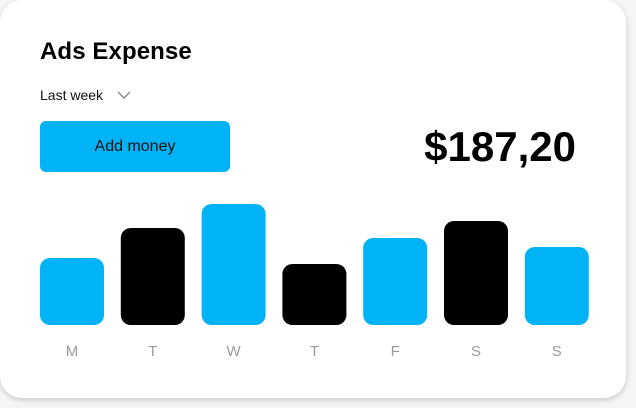 The height and width of the screenshot is (408, 636). Describe the element at coordinates (124, 95) in the screenshot. I see `chevron-down-icon` at that location.